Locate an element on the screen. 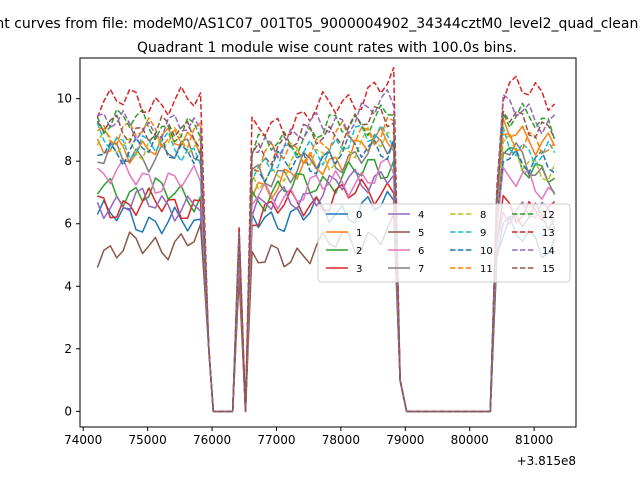 The image size is (640, 480). legend-label: 13 is located at coordinates (548, 233).